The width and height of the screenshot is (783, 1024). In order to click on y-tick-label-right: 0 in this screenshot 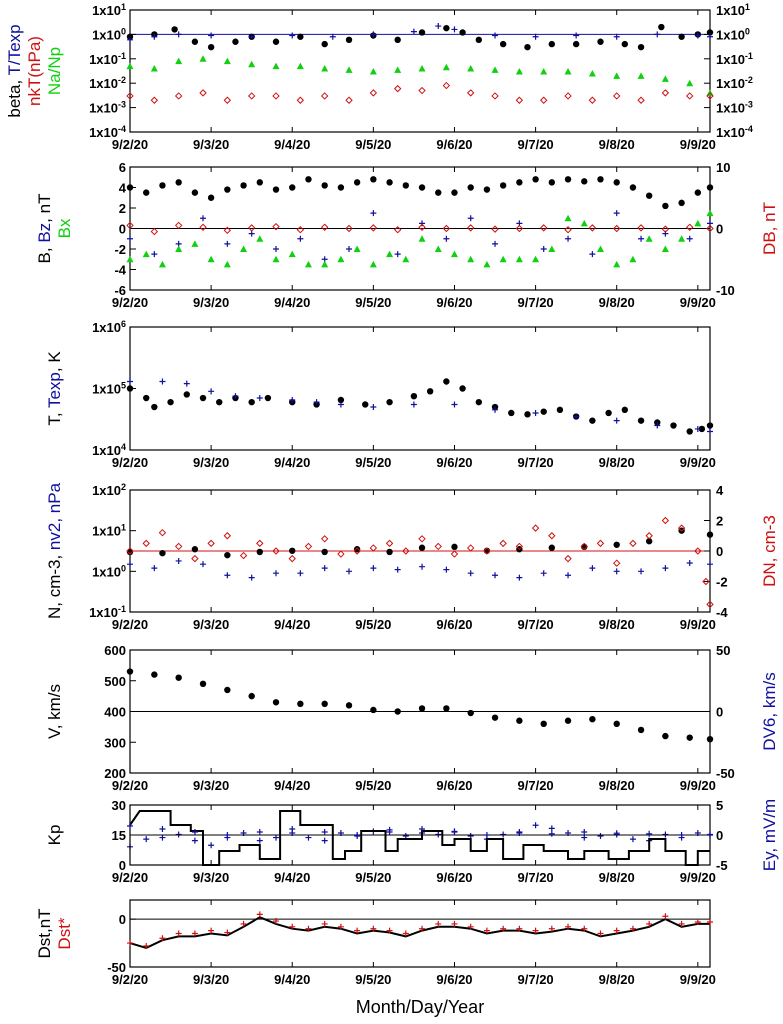, I will do `click(719, 835)`.